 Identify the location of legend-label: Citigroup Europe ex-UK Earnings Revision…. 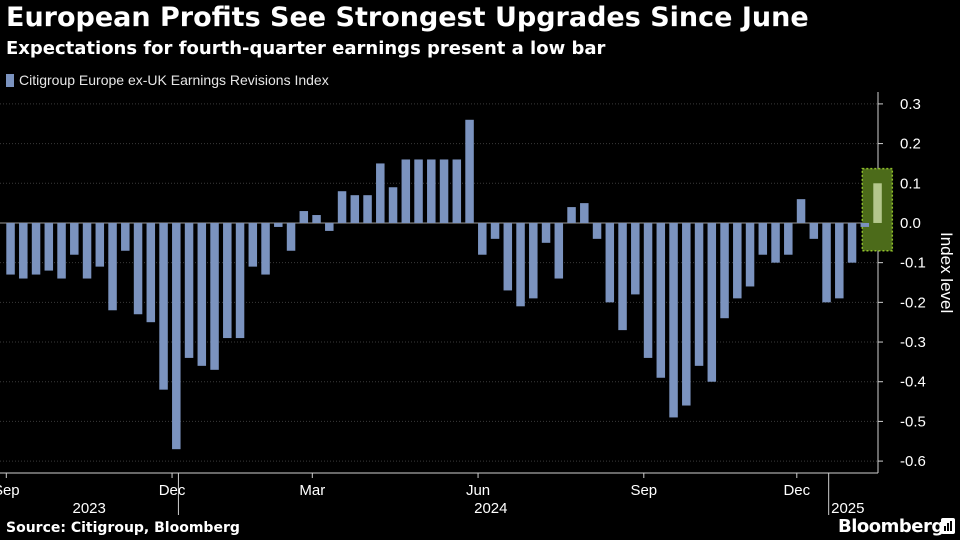
(174, 80).